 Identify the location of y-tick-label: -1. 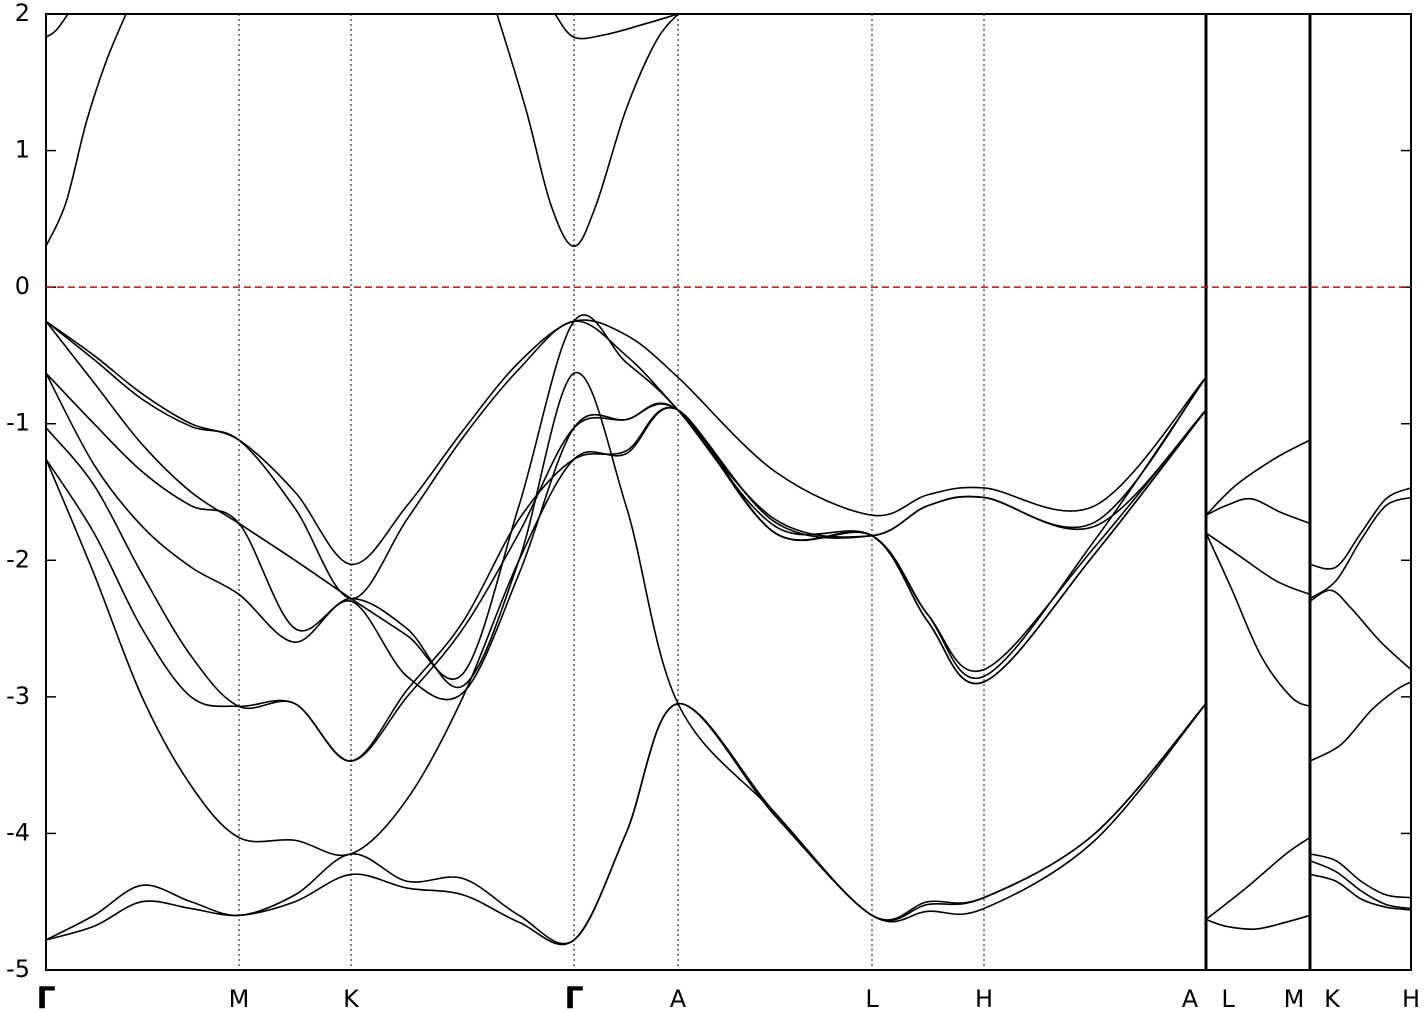
(18, 423).